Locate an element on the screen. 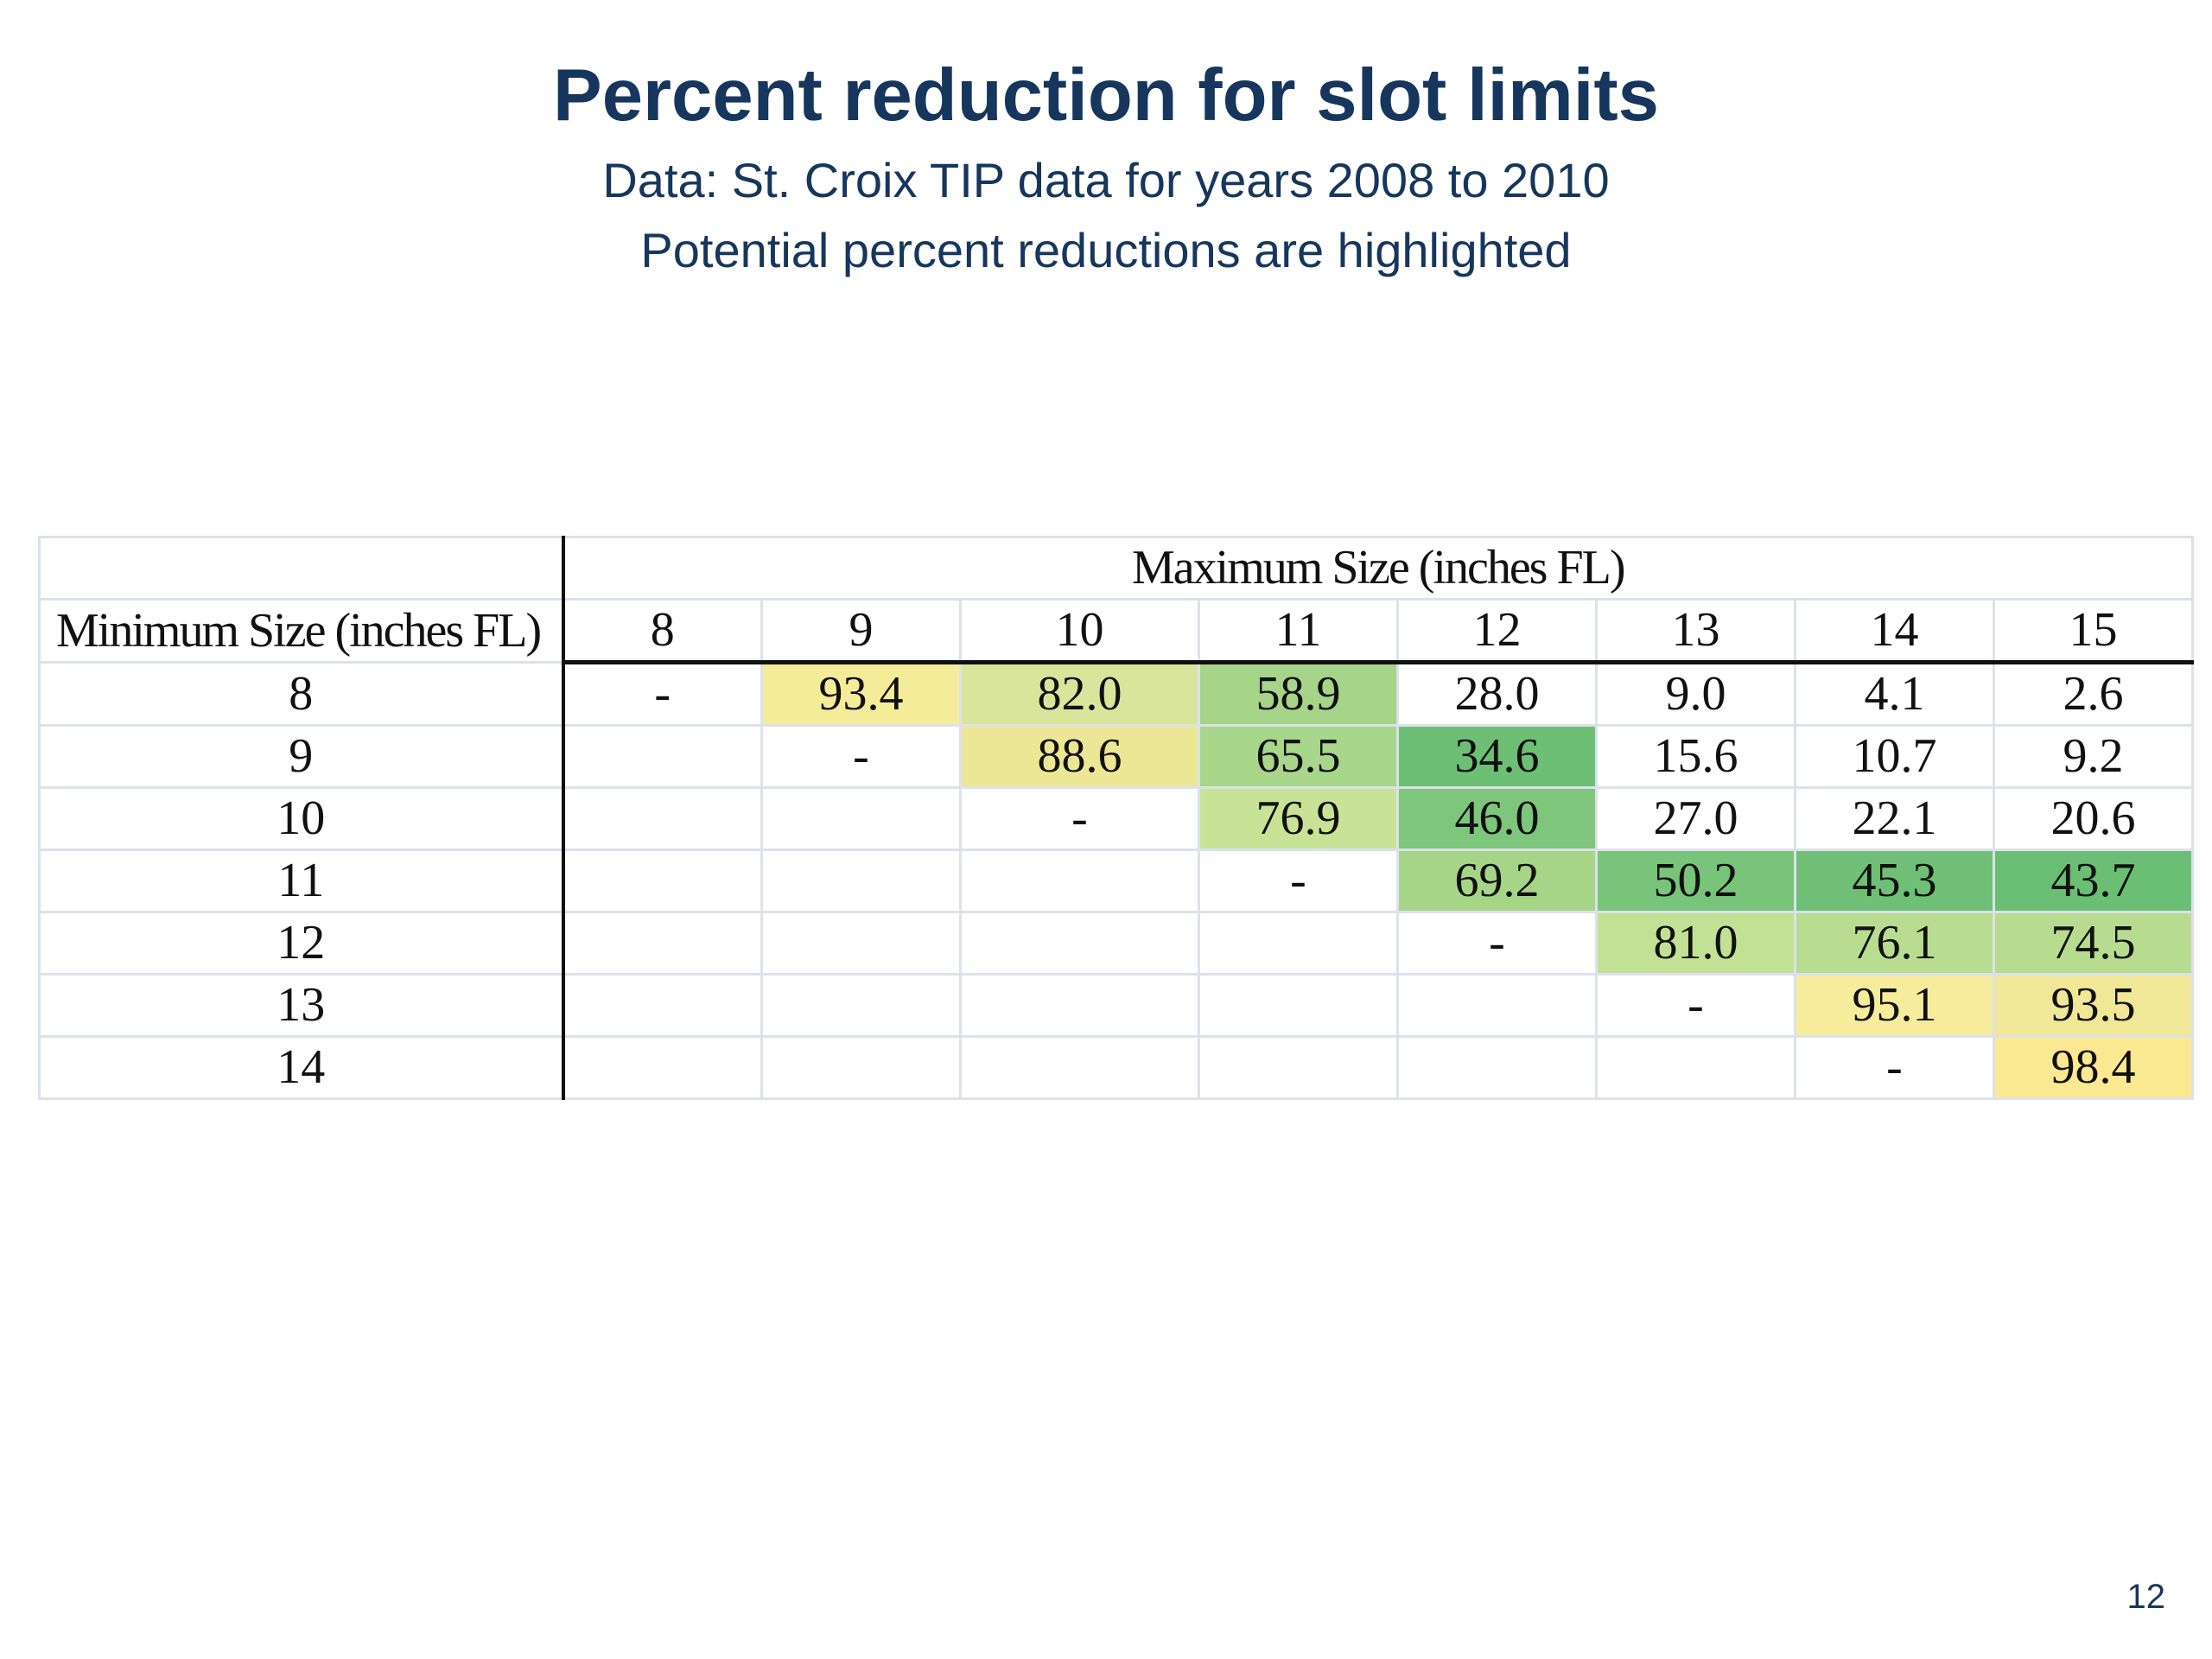  max-size-header: Maximum Size (inches FL) is located at coordinates (1378, 568).